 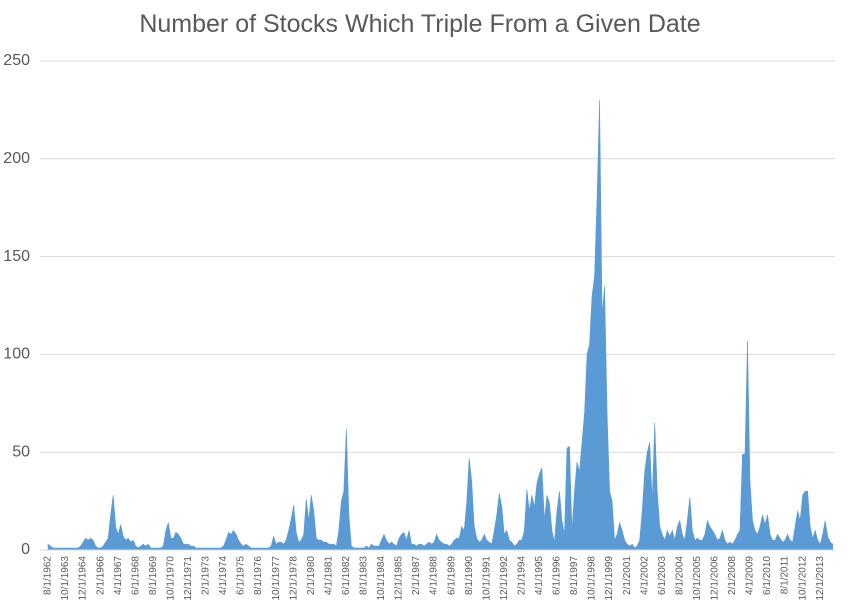 I want to click on x-tick-label: 4/1/1974, so click(x=223, y=575).